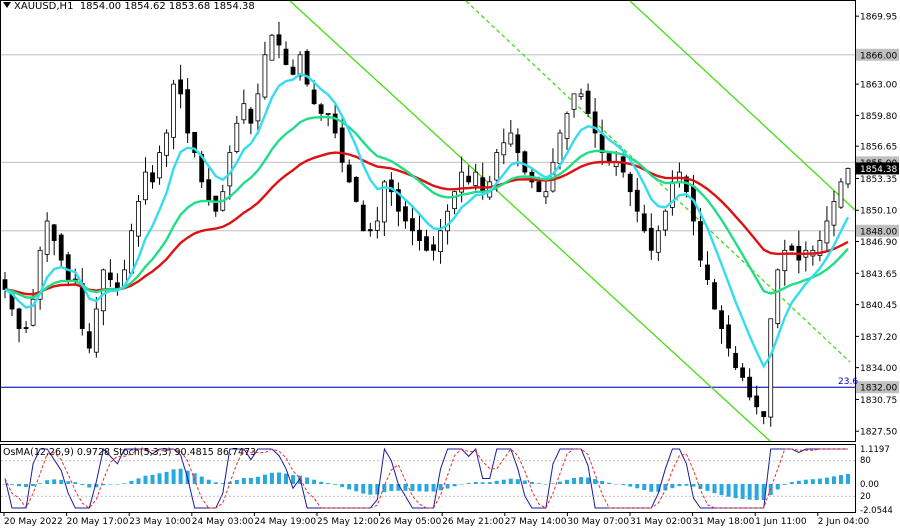 The image size is (900, 529). I want to click on time-tick-label: 31 May 18:00, so click(724, 522).